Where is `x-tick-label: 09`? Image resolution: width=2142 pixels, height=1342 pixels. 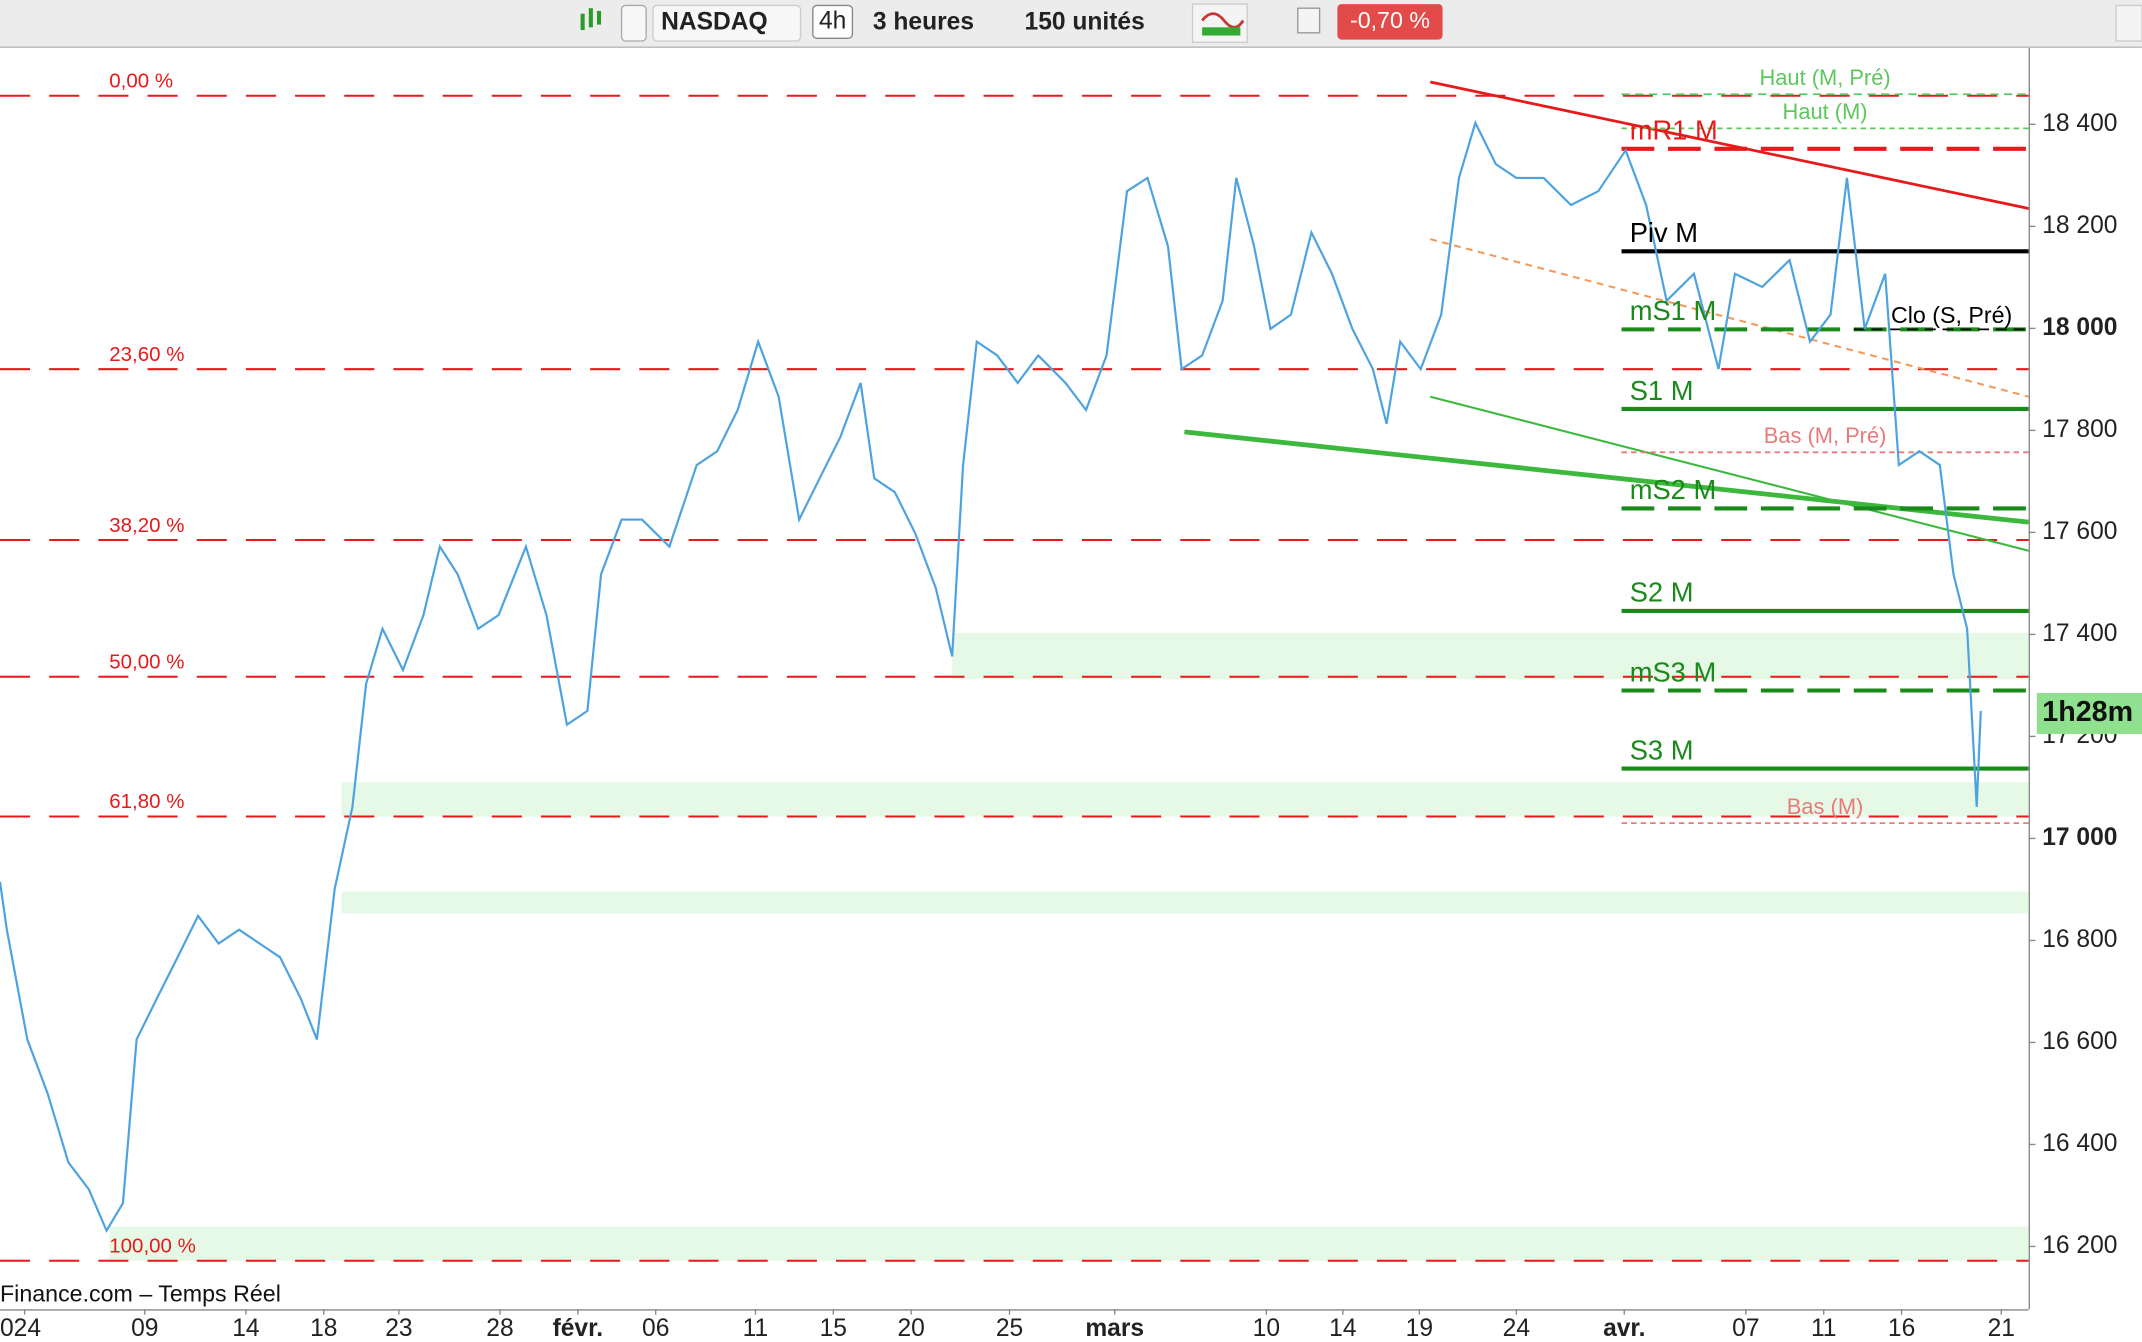 x-tick-label: 09 is located at coordinates (144, 1328).